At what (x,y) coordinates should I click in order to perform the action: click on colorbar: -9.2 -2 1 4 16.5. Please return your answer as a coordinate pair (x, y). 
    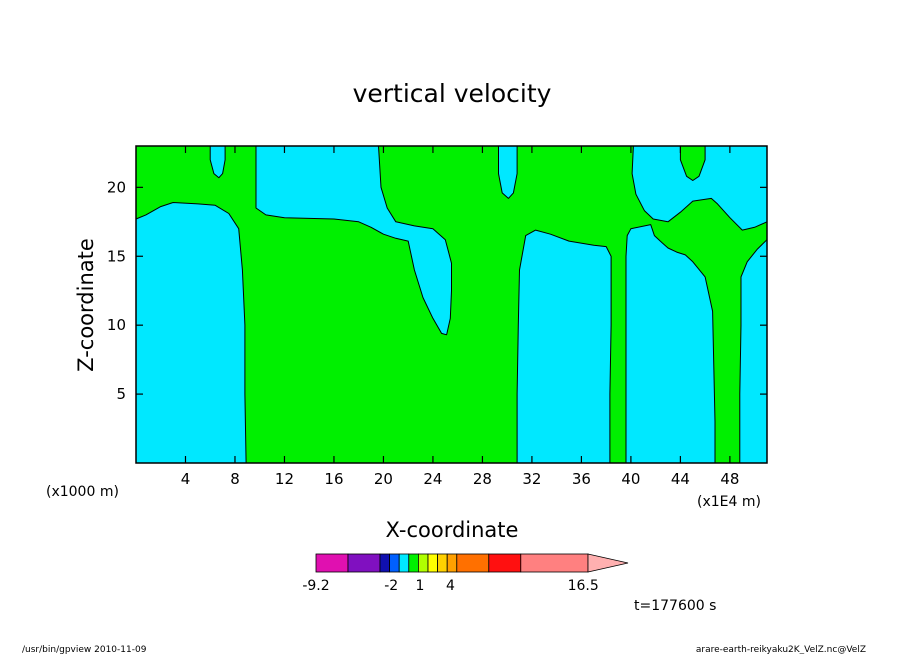
    Looking at the image, I should click on (465, 573).